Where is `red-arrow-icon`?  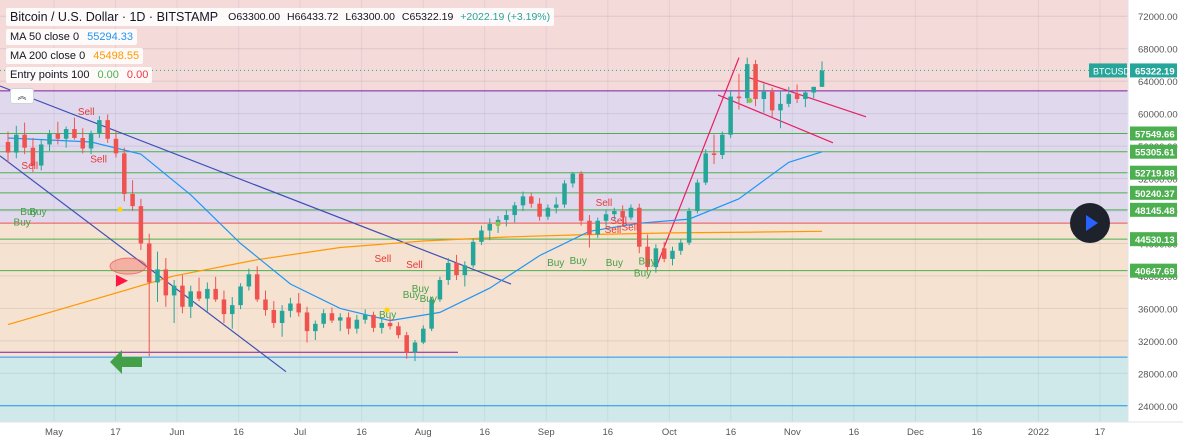
red-arrow-icon is located at coordinates (122, 280).